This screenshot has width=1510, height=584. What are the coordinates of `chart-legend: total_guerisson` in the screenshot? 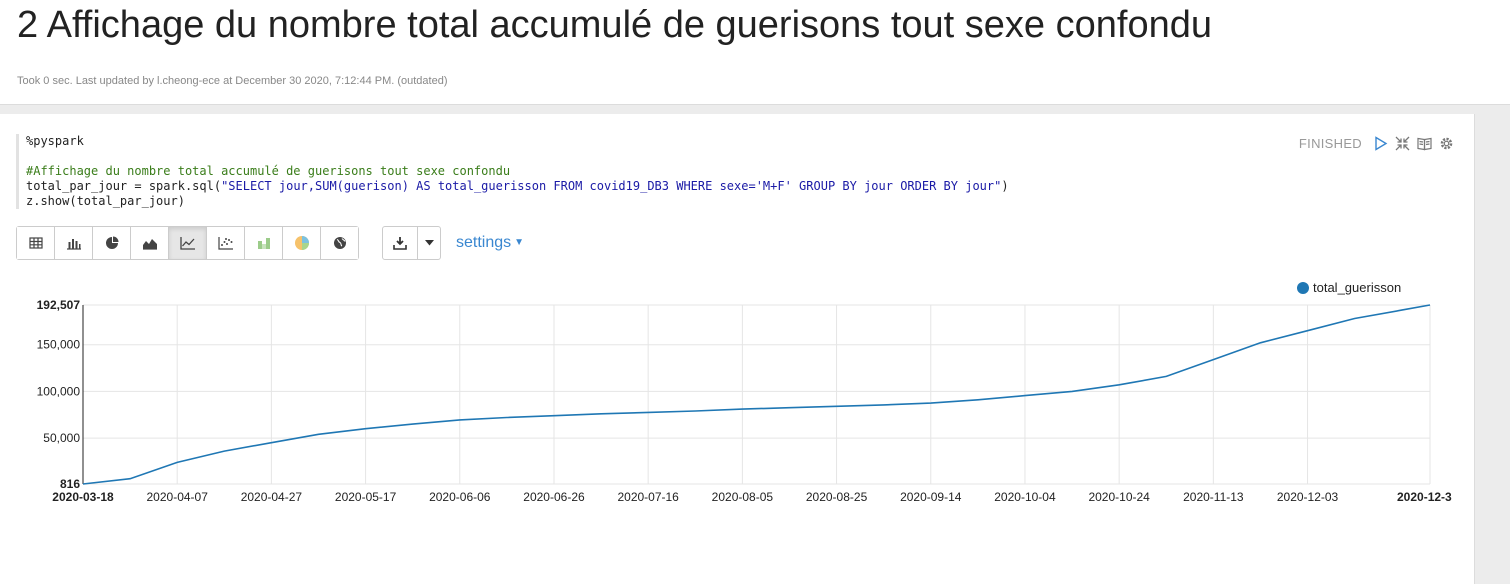 It's located at (1349, 287).